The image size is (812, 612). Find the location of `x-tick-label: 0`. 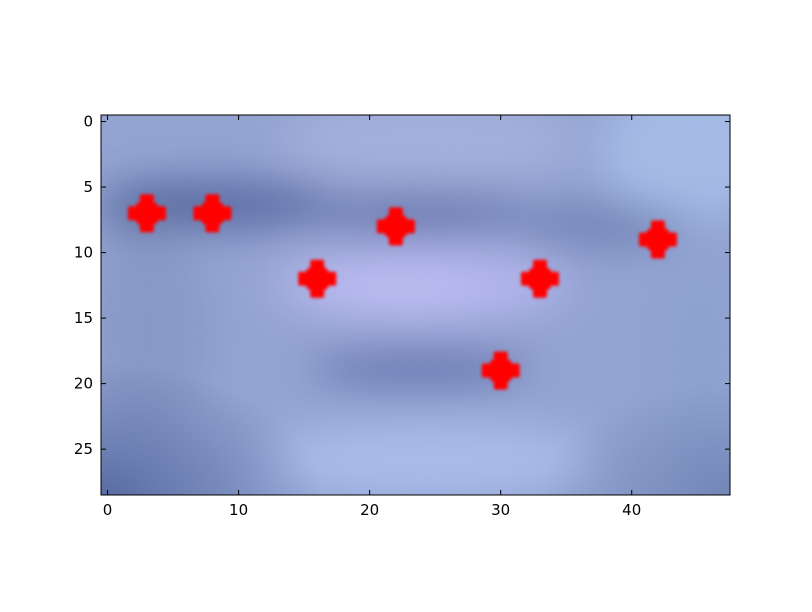

x-tick-label: 0 is located at coordinates (108, 510).